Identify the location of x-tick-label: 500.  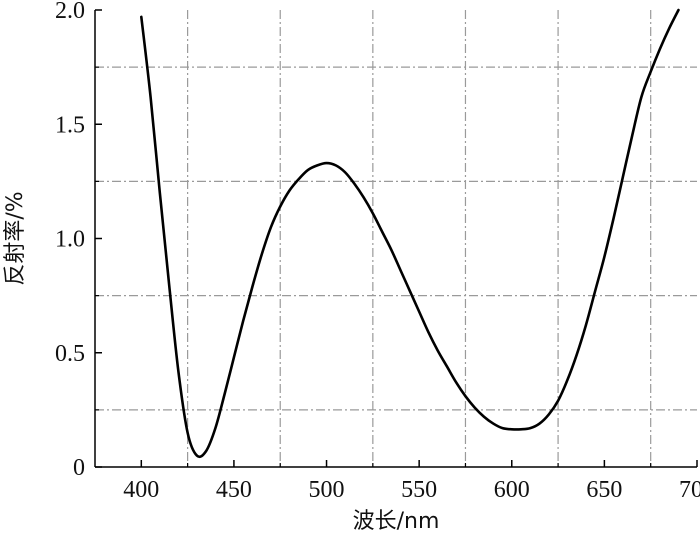
(327, 490).